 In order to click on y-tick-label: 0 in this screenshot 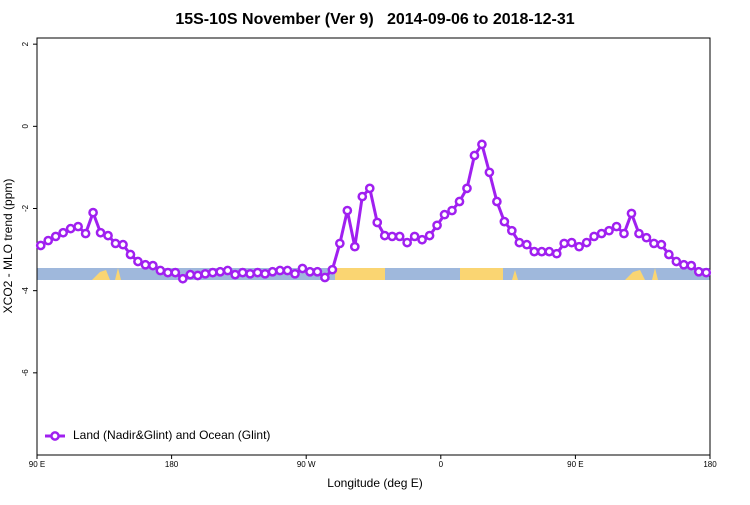, I will do `click(25, 126)`.